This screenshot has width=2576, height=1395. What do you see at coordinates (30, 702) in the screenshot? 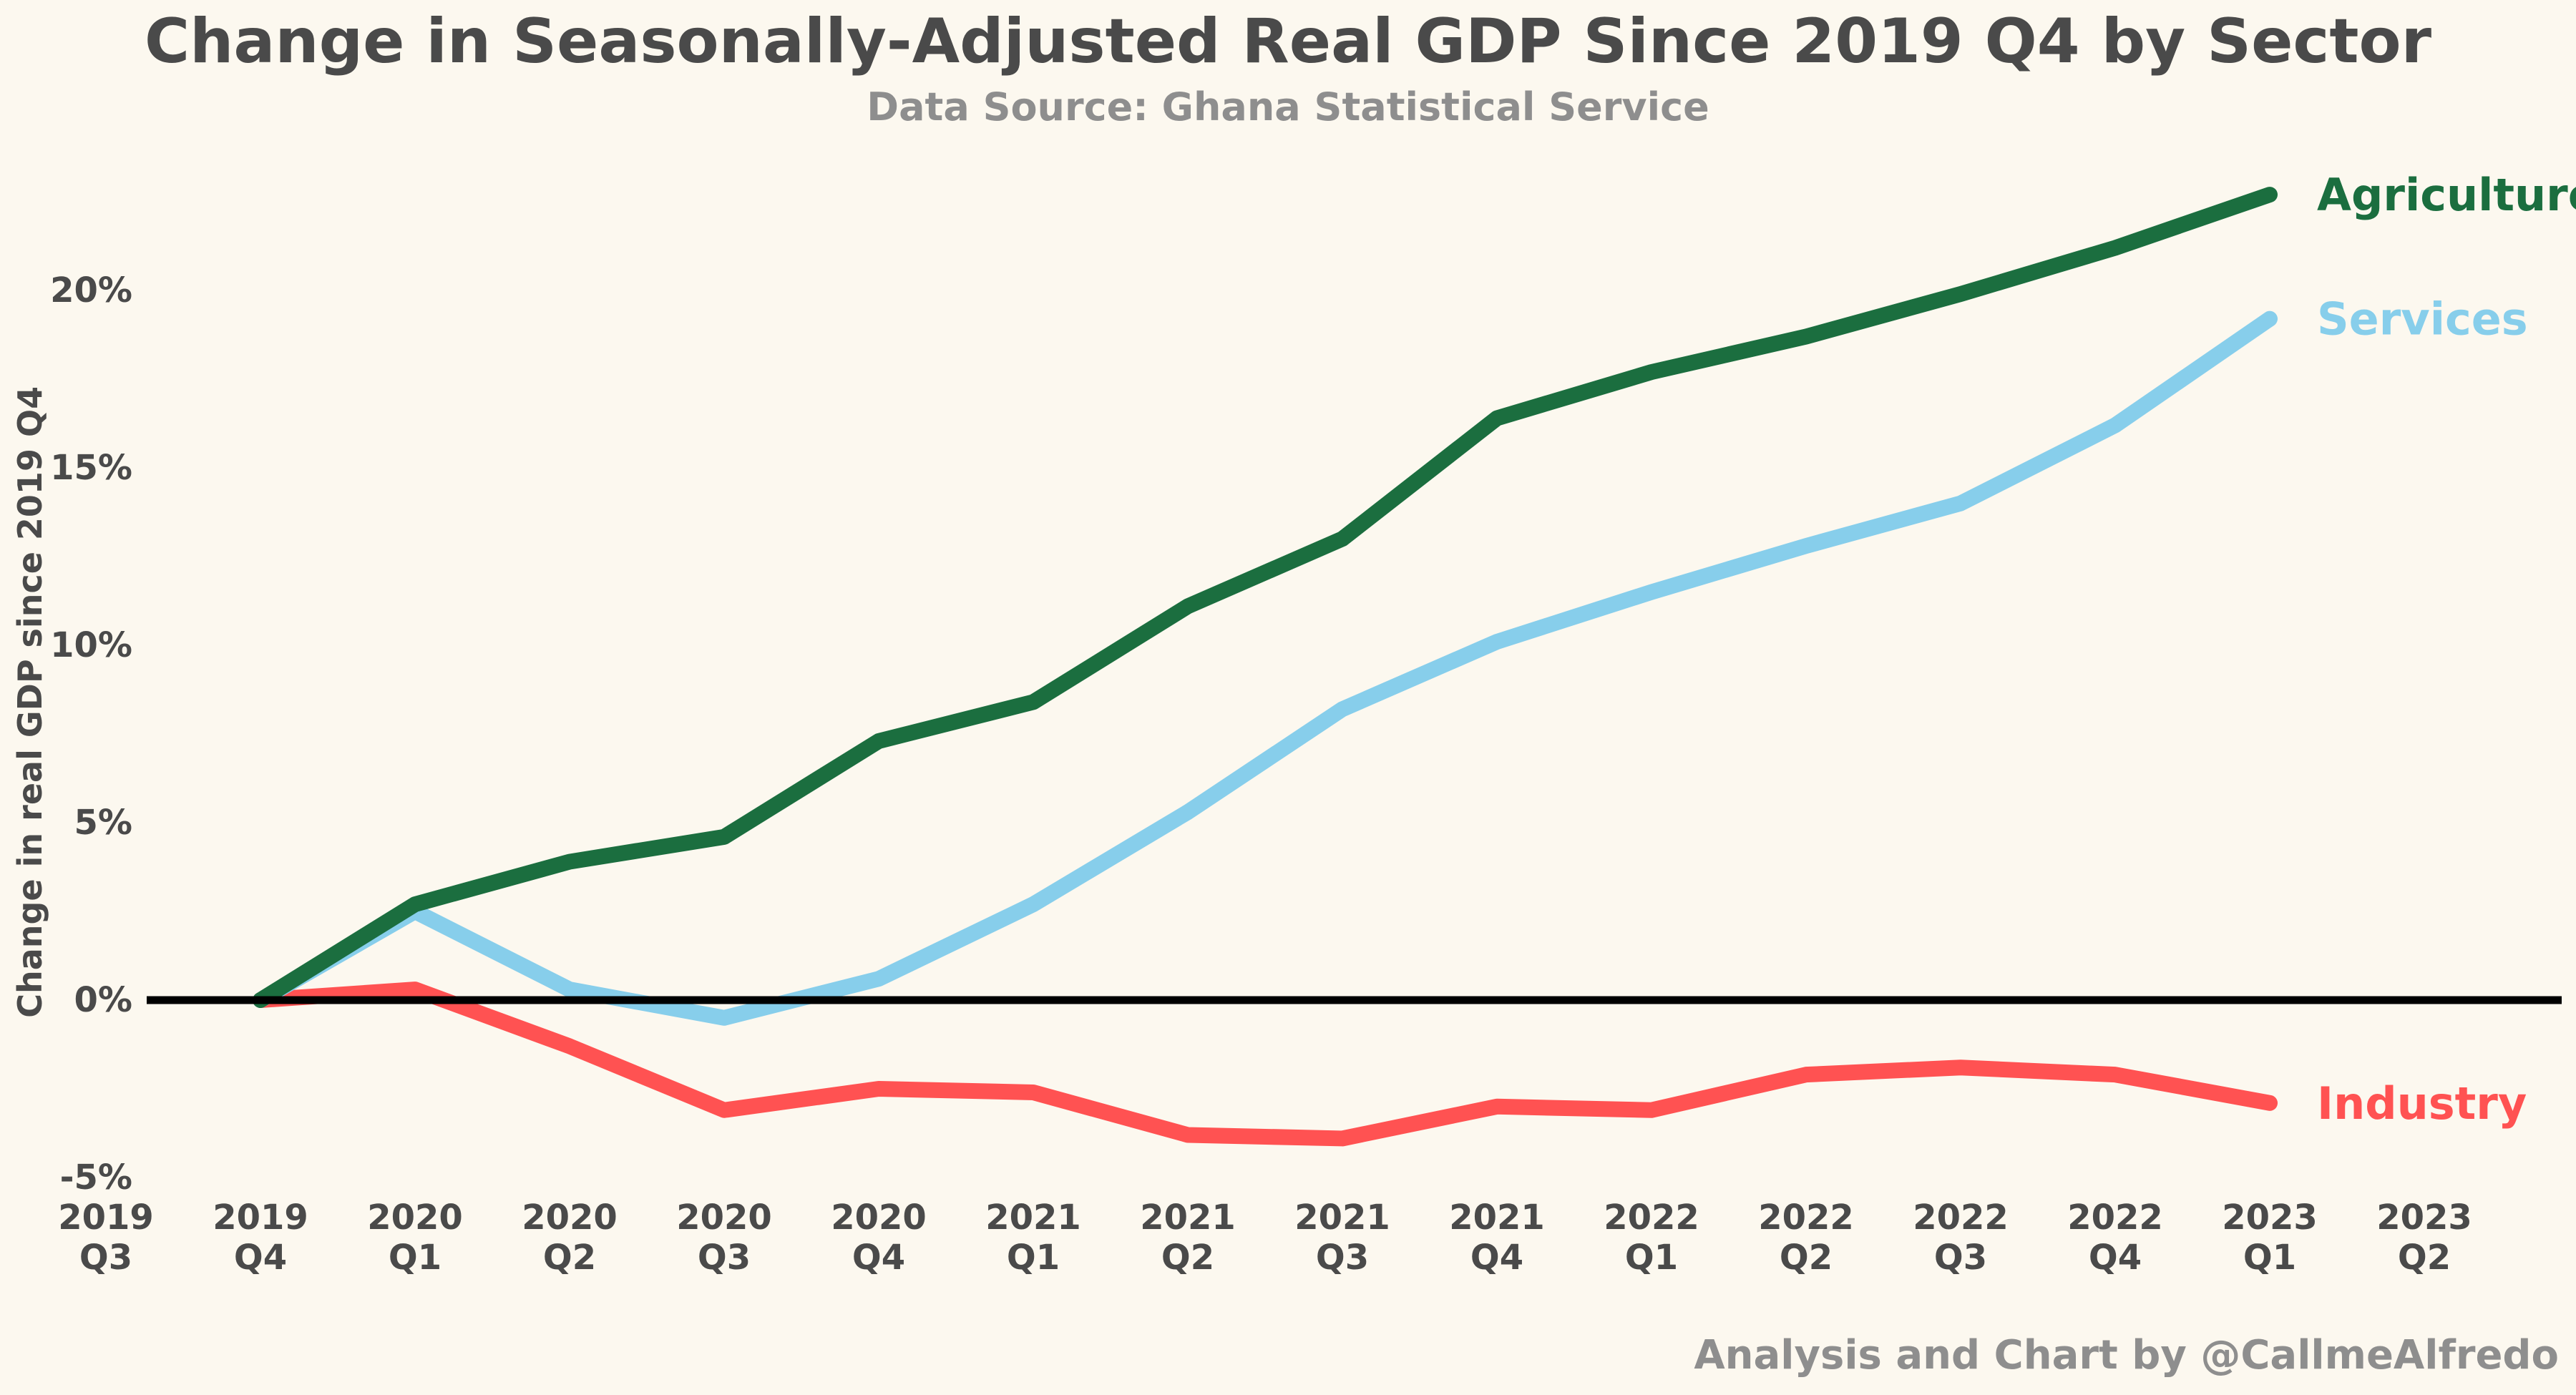
I see `y-axis-label: Change in real GDP since 2019 Q4` at bounding box center [30, 702].